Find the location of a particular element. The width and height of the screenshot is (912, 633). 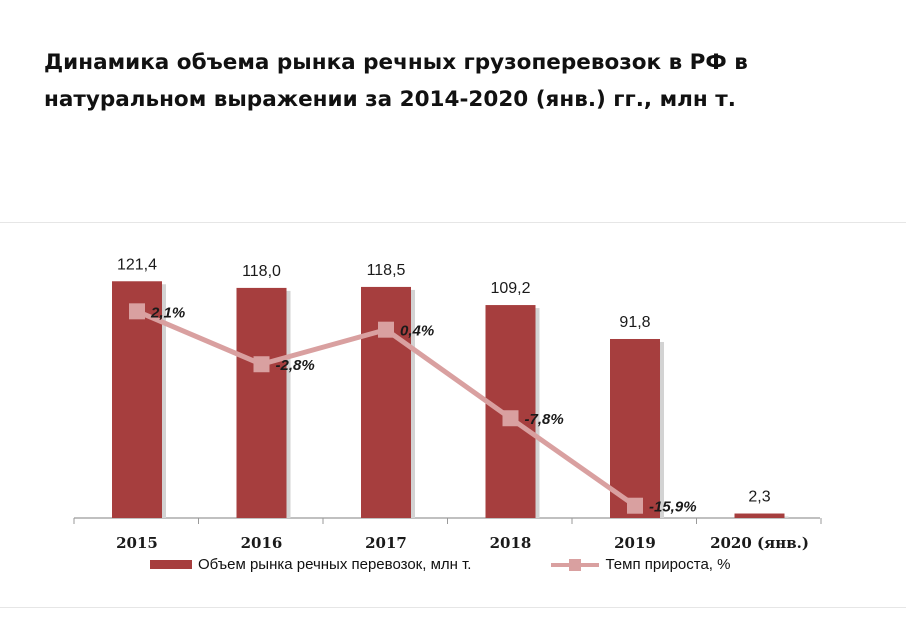

category-label: 2019 is located at coordinates (635, 543).